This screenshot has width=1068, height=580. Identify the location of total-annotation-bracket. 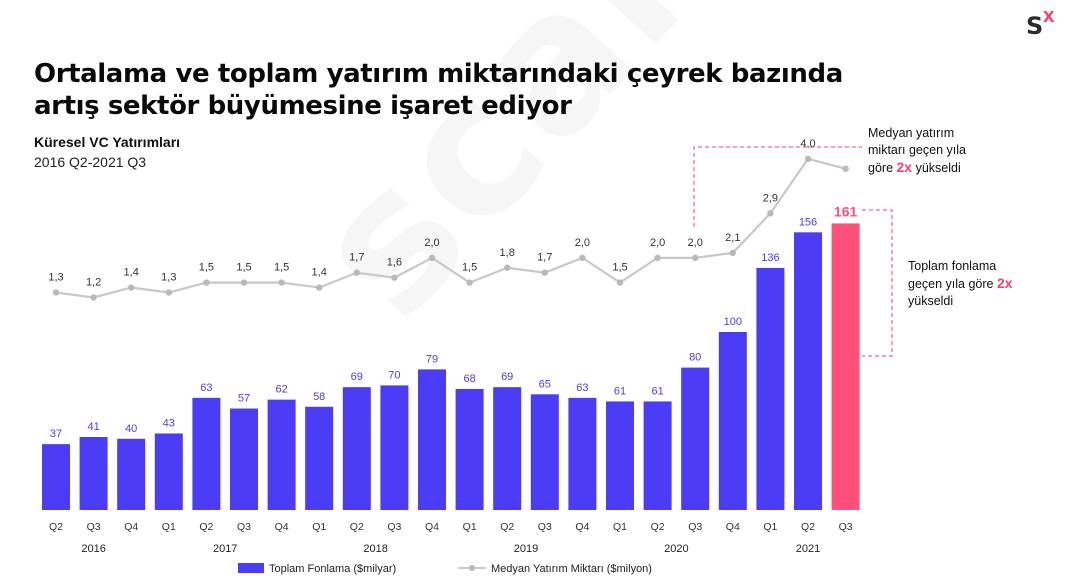
(877, 283).